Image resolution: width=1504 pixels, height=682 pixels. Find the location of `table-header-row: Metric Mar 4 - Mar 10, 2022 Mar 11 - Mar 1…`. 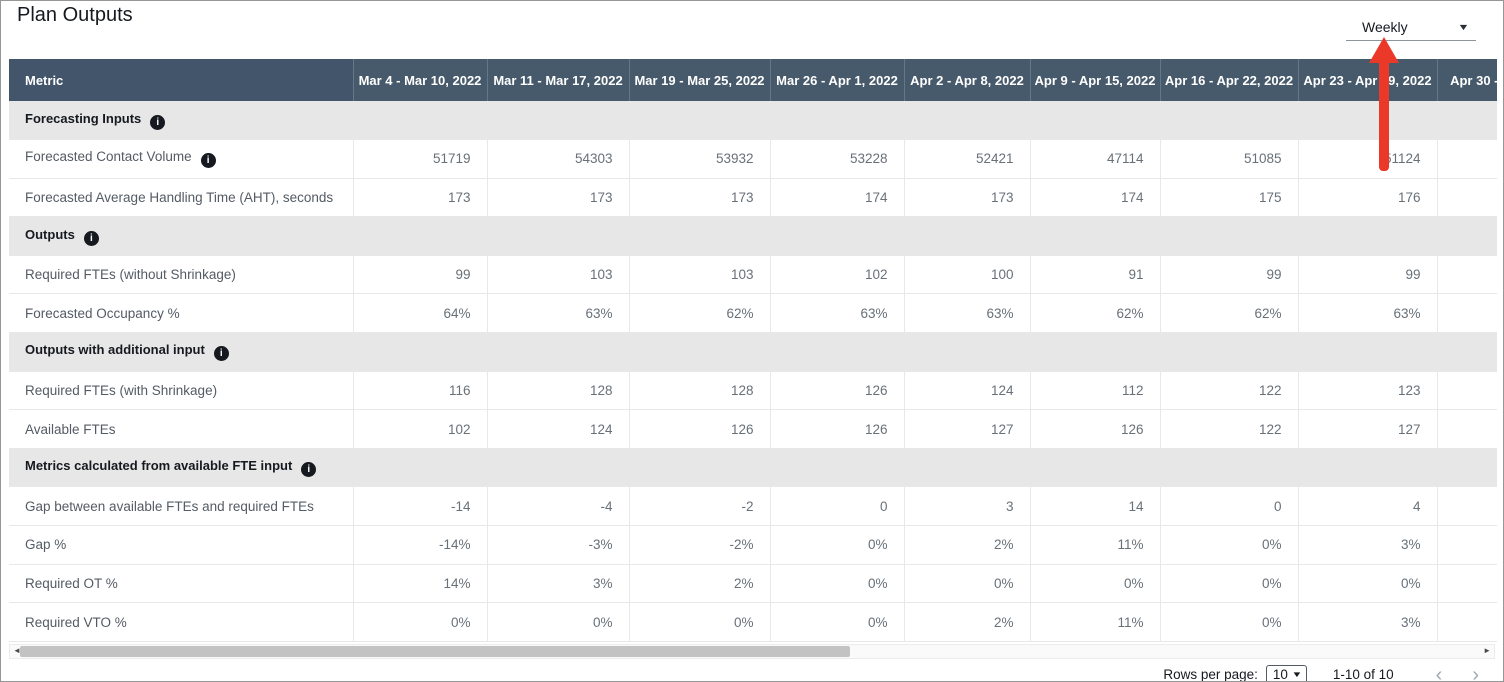

table-header-row: Metric Mar 4 - Mar 10, 2022 Mar 11 - Mar 1… is located at coordinates (753, 80).